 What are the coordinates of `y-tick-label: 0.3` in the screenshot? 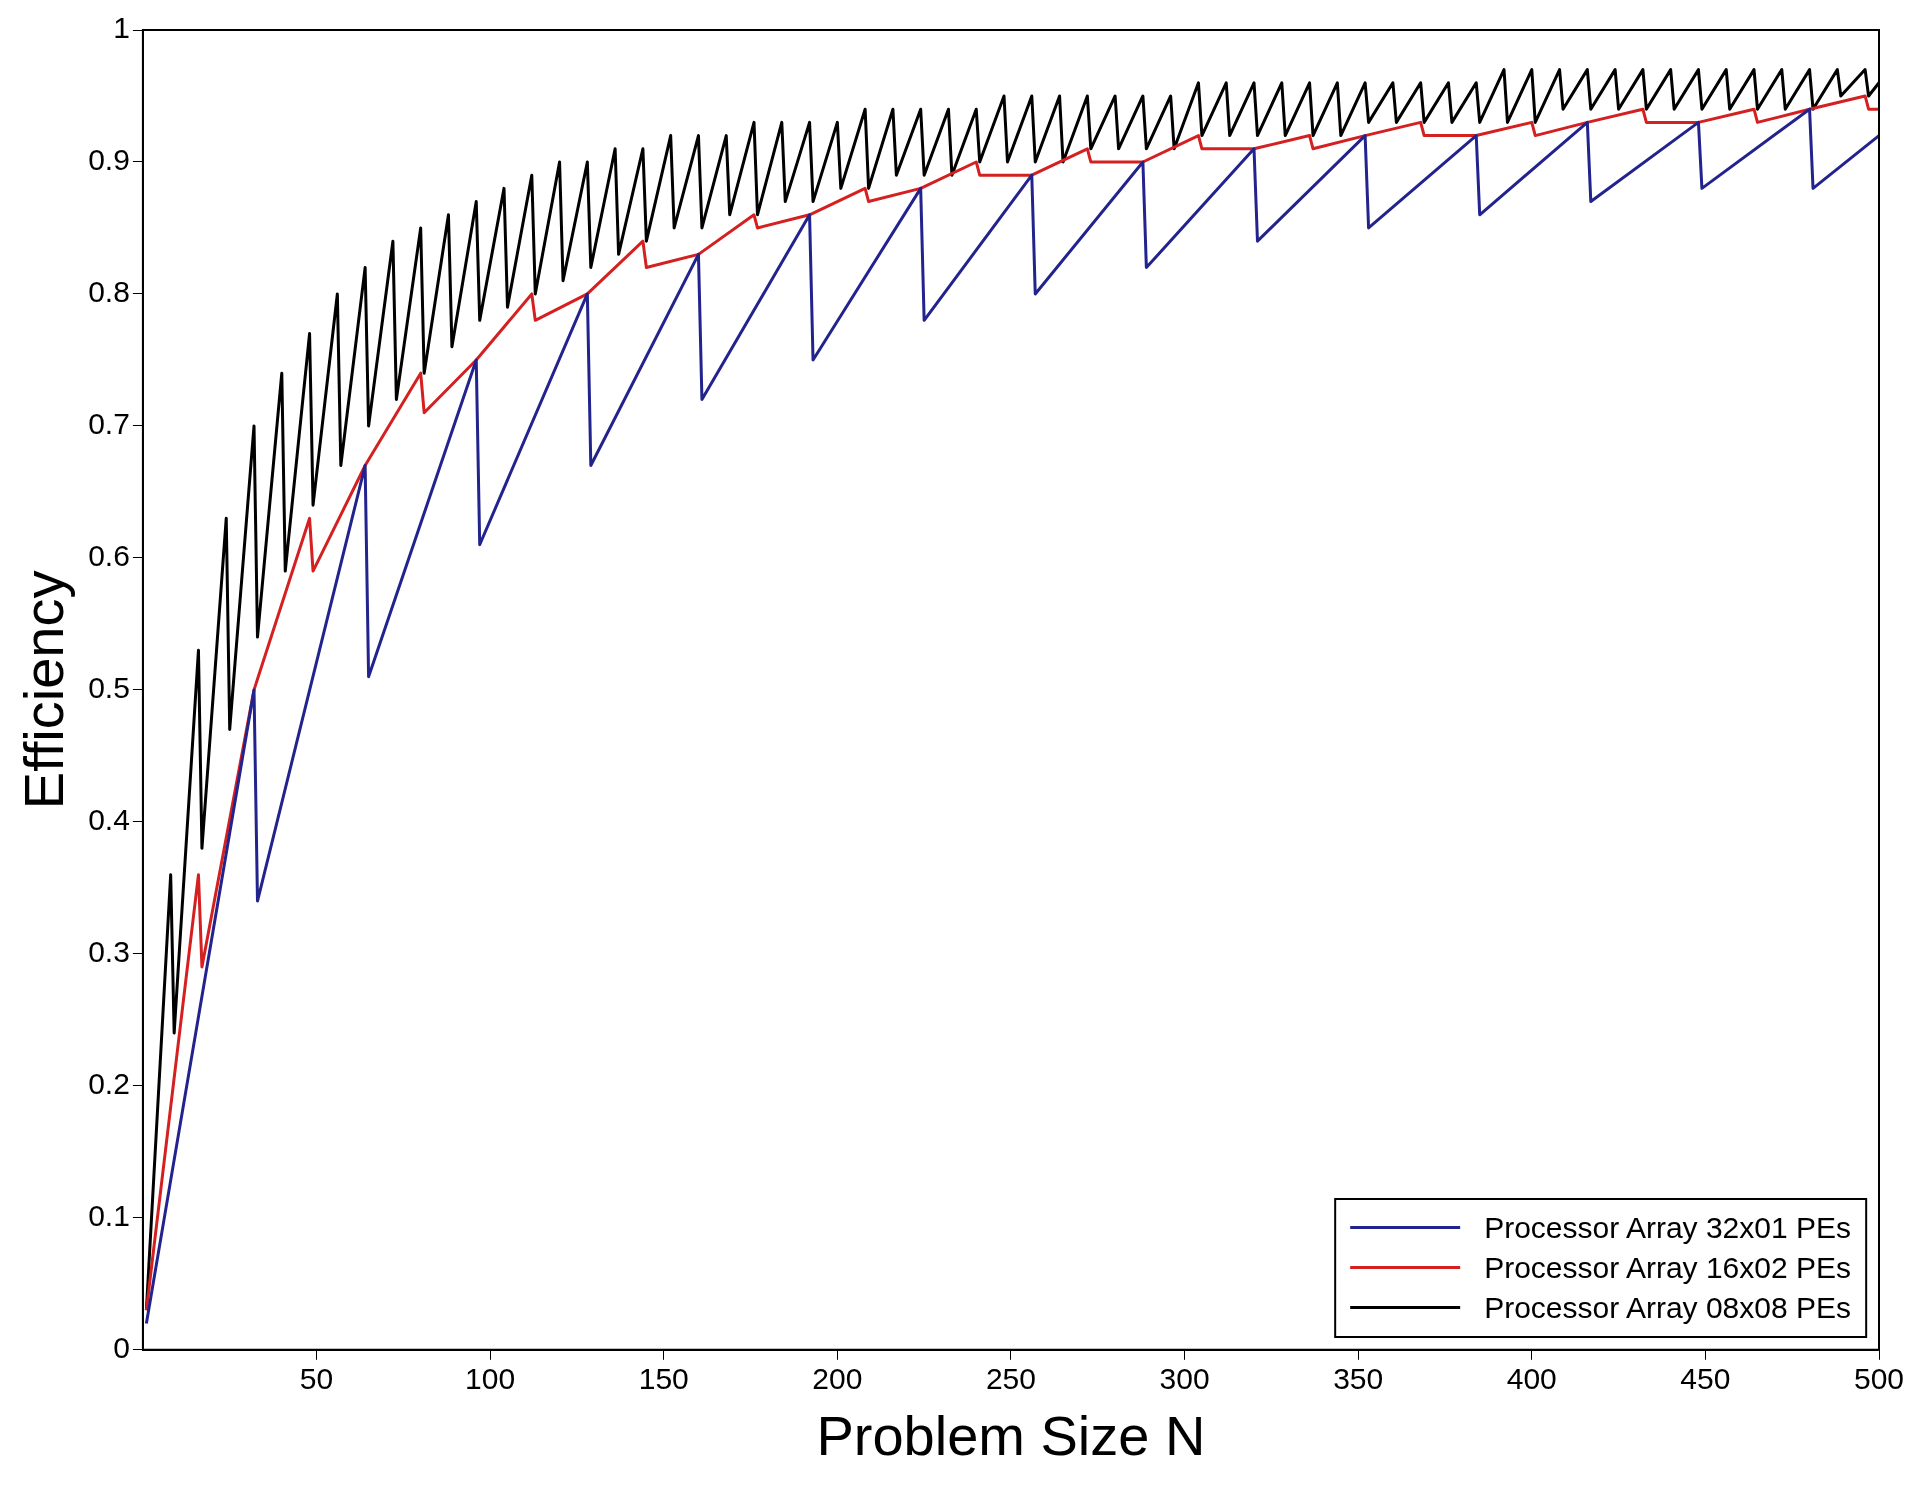 It's located at (109, 952).